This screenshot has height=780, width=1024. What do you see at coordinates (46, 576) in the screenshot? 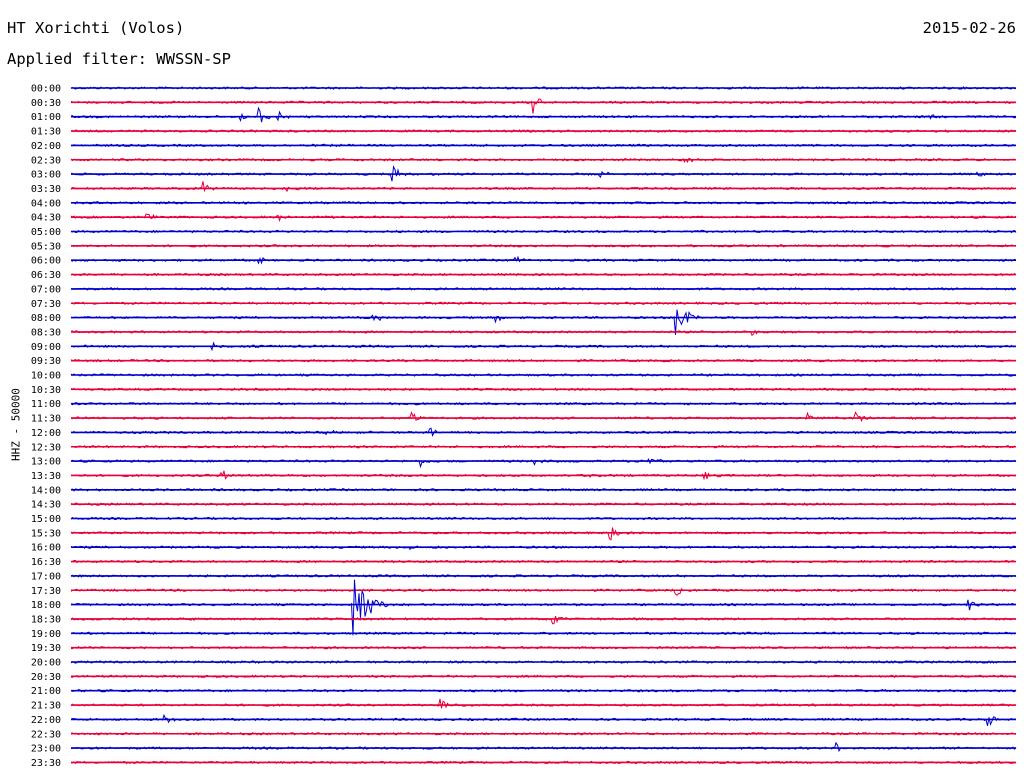
I see `time-tick-label: 17:00` at bounding box center [46, 576].